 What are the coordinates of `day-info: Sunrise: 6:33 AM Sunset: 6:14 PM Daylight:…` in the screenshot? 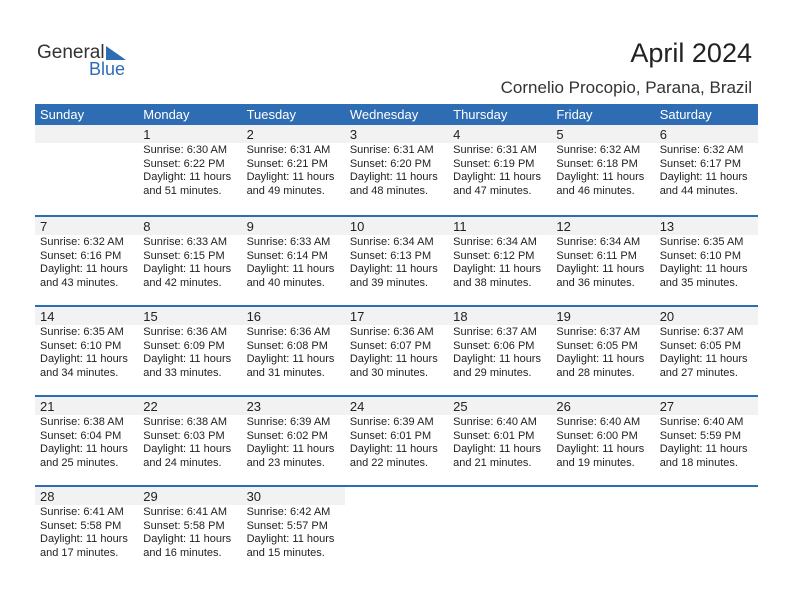 It's located at (293, 262).